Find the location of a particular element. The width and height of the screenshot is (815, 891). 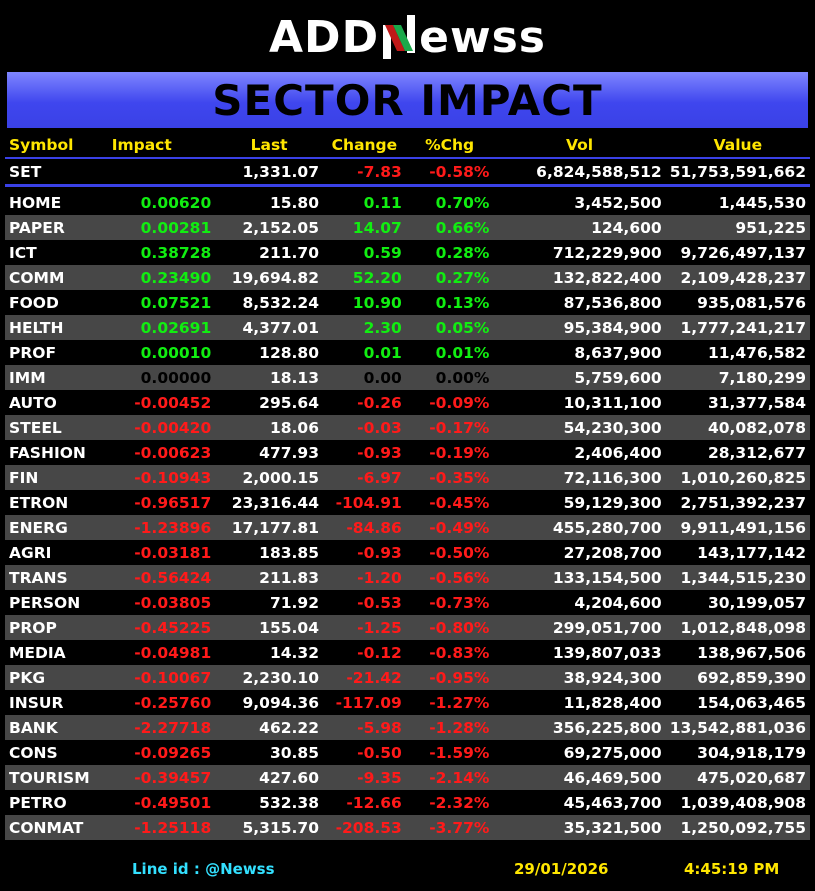

row-change: -0.53 is located at coordinates (379, 602).